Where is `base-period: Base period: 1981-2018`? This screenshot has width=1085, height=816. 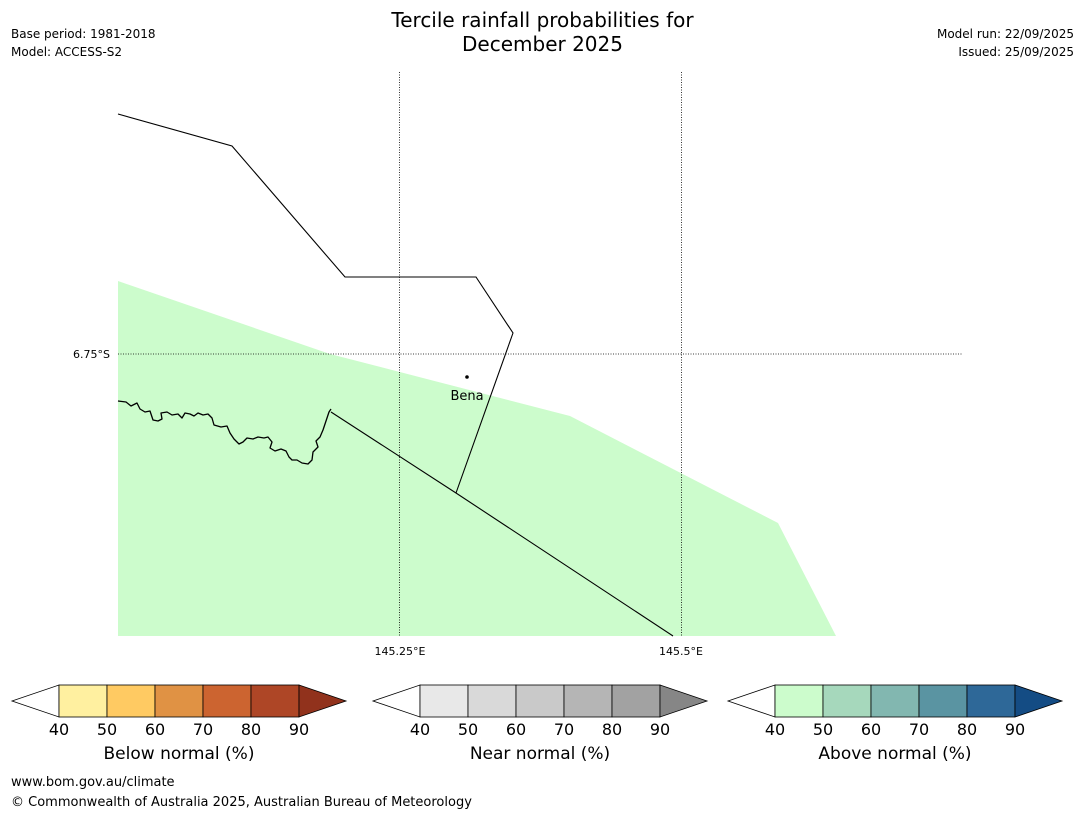 base-period: Base period: 1981-2018 is located at coordinates (83, 34).